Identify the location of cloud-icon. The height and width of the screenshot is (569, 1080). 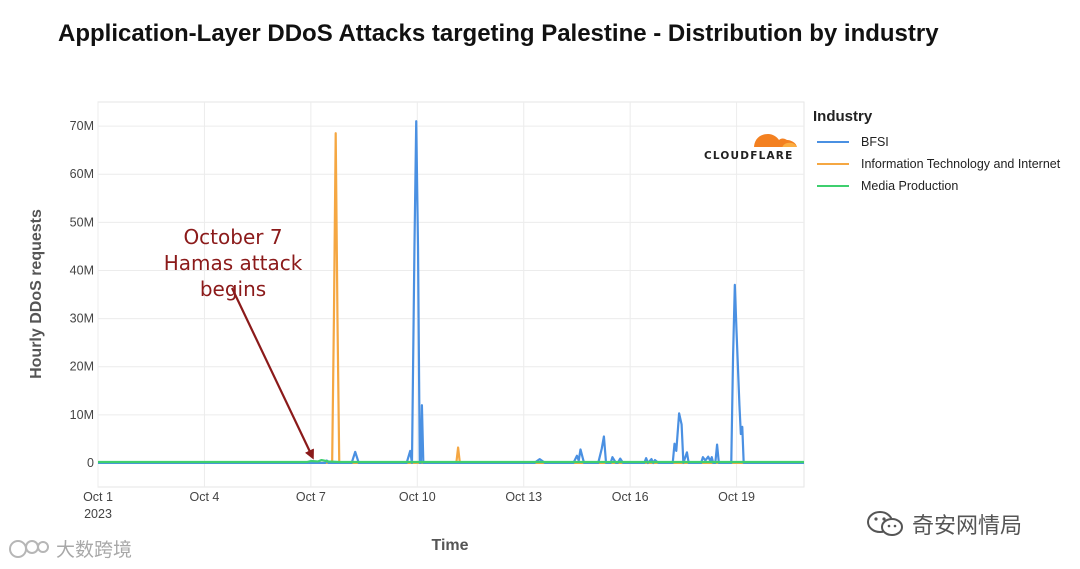
(775, 141).